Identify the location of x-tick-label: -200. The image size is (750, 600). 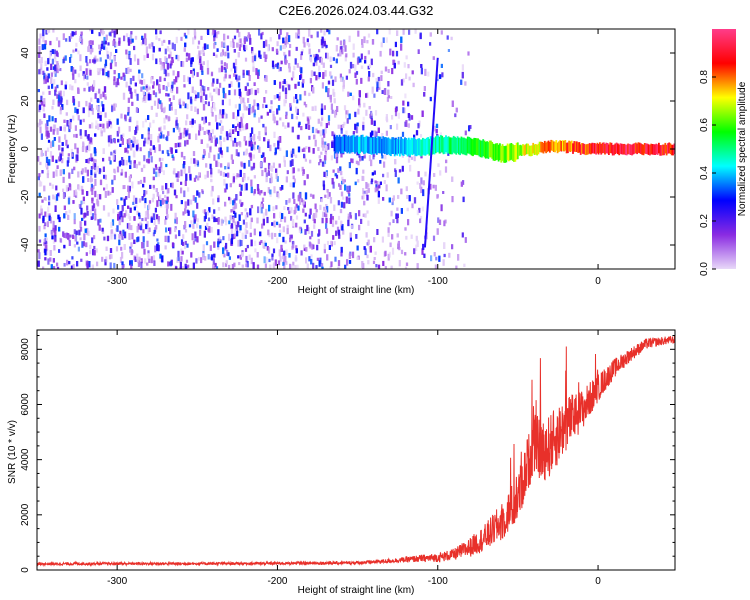
(277, 581).